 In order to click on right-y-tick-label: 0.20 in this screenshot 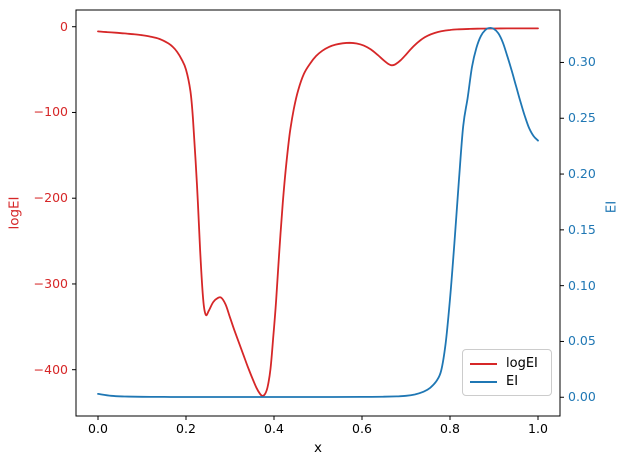, I will do `click(582, 173)`.